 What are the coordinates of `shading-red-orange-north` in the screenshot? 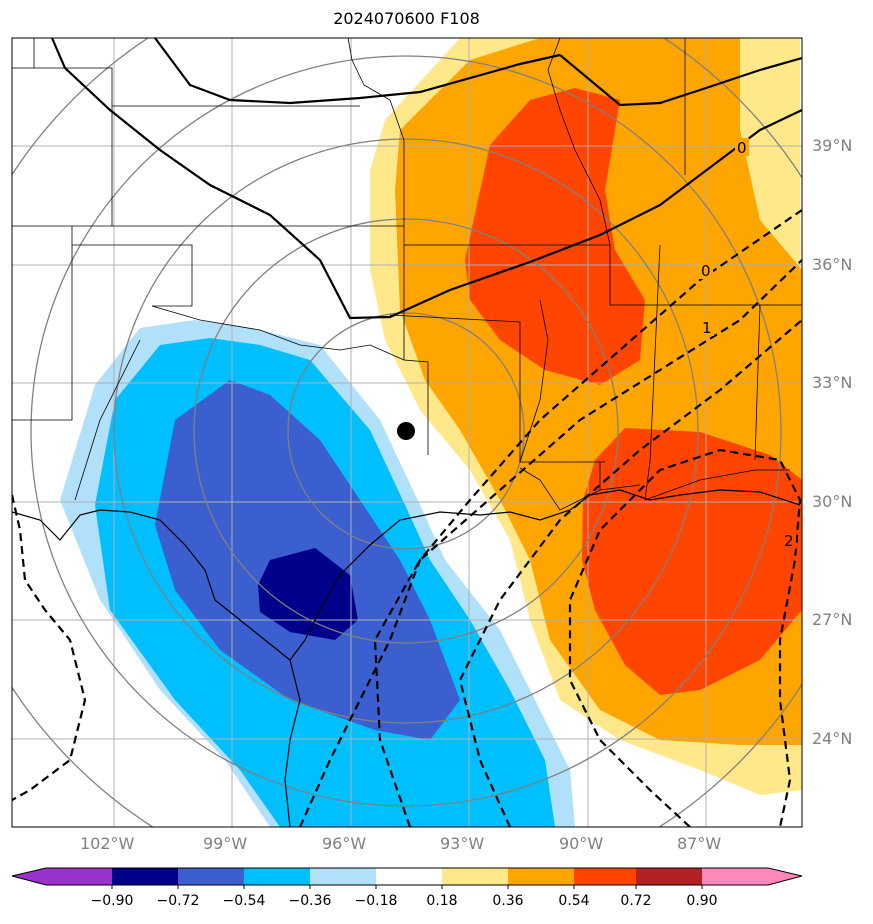 It's located at (555, 236).